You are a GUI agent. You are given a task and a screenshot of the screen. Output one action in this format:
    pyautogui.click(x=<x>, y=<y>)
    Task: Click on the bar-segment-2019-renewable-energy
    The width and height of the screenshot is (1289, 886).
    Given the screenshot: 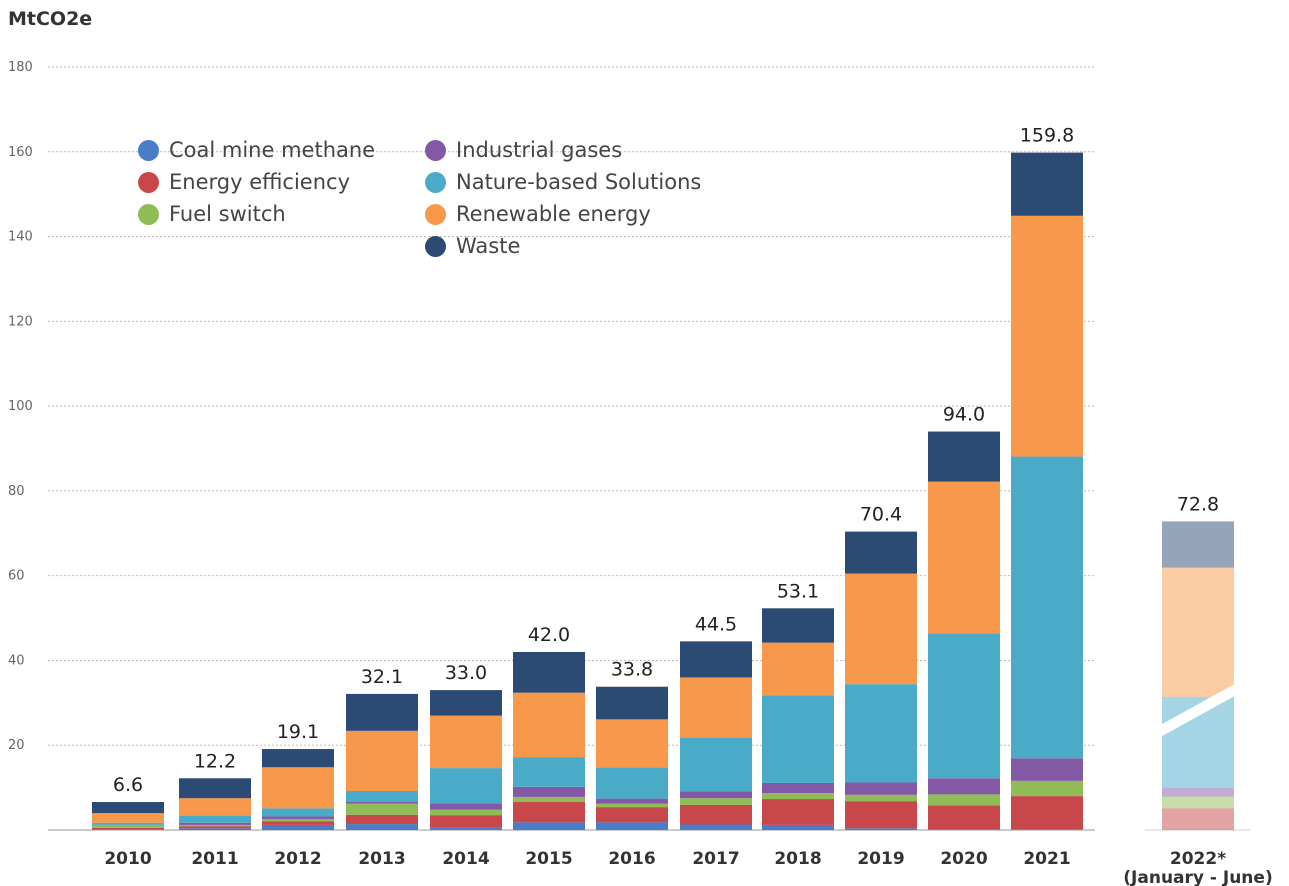 What is the action you would take?
    pyautogui.click(x=881, y=629)
    